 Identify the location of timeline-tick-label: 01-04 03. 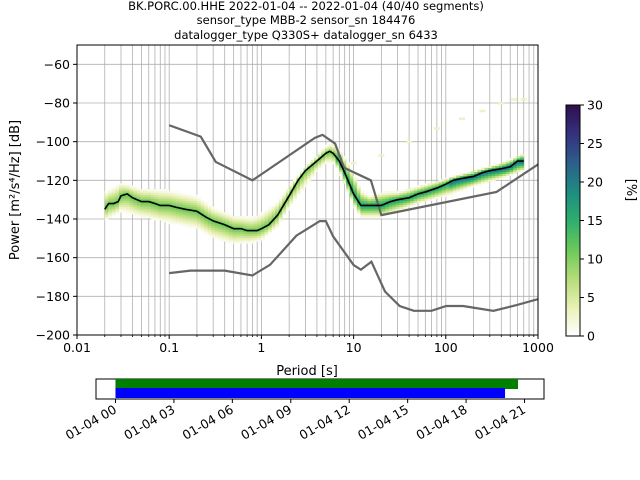
(149, 422).